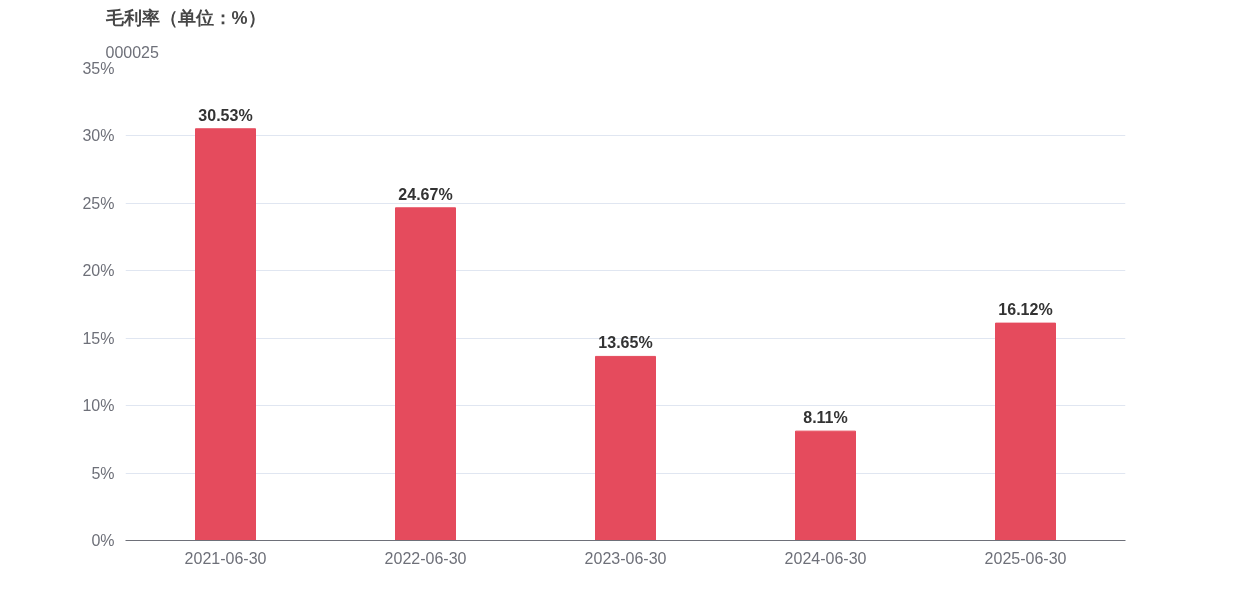  I want to click on y-tick-label: 0%, so click(103, 540).